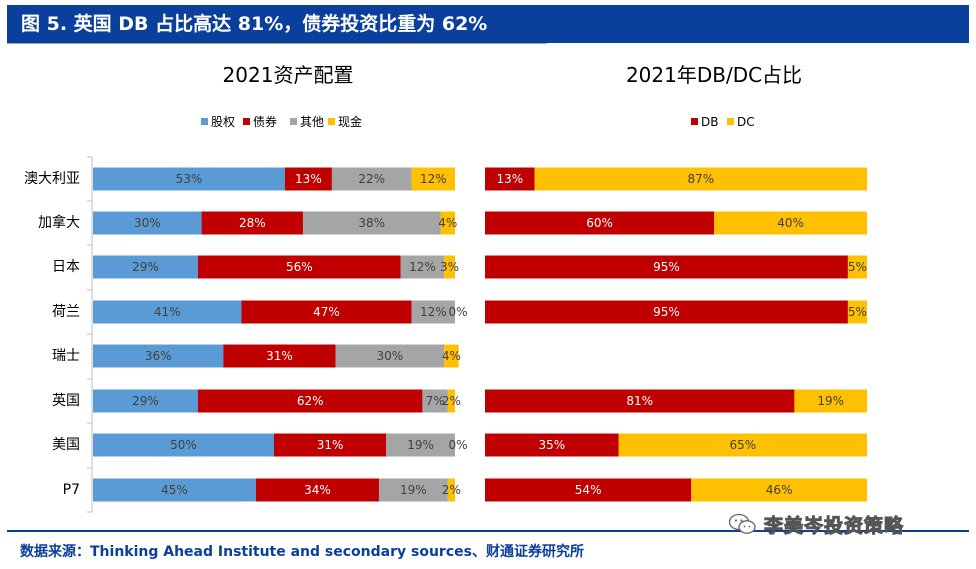 Image resolution: width=976 pixels, height=569 pixels. I want to click on data-label: 47%, so click(326, 312).